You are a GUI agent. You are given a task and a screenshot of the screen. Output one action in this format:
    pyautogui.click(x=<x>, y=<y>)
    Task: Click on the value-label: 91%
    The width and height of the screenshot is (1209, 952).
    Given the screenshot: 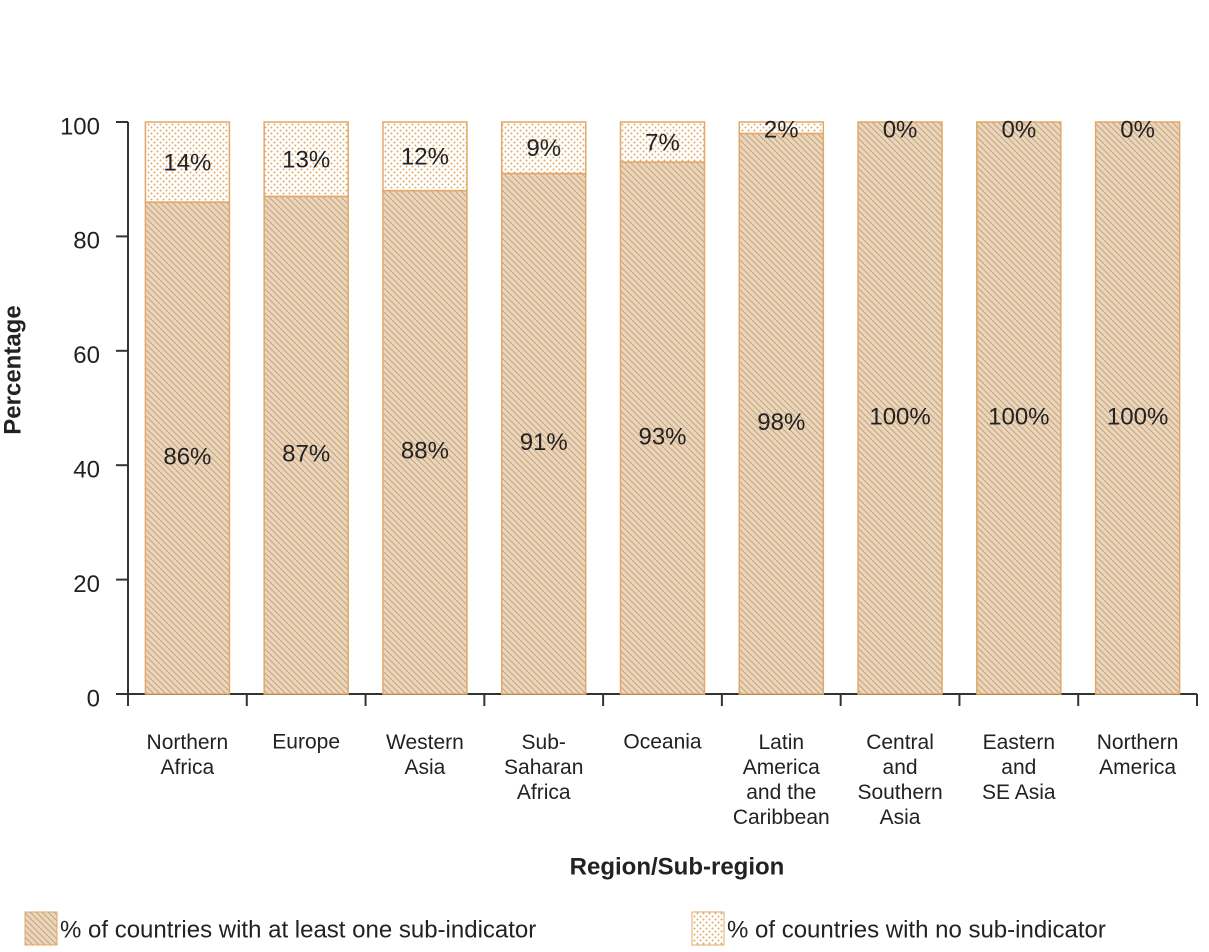 What is the action you would take?
    pyautogui.click(x=544, y=442)
    